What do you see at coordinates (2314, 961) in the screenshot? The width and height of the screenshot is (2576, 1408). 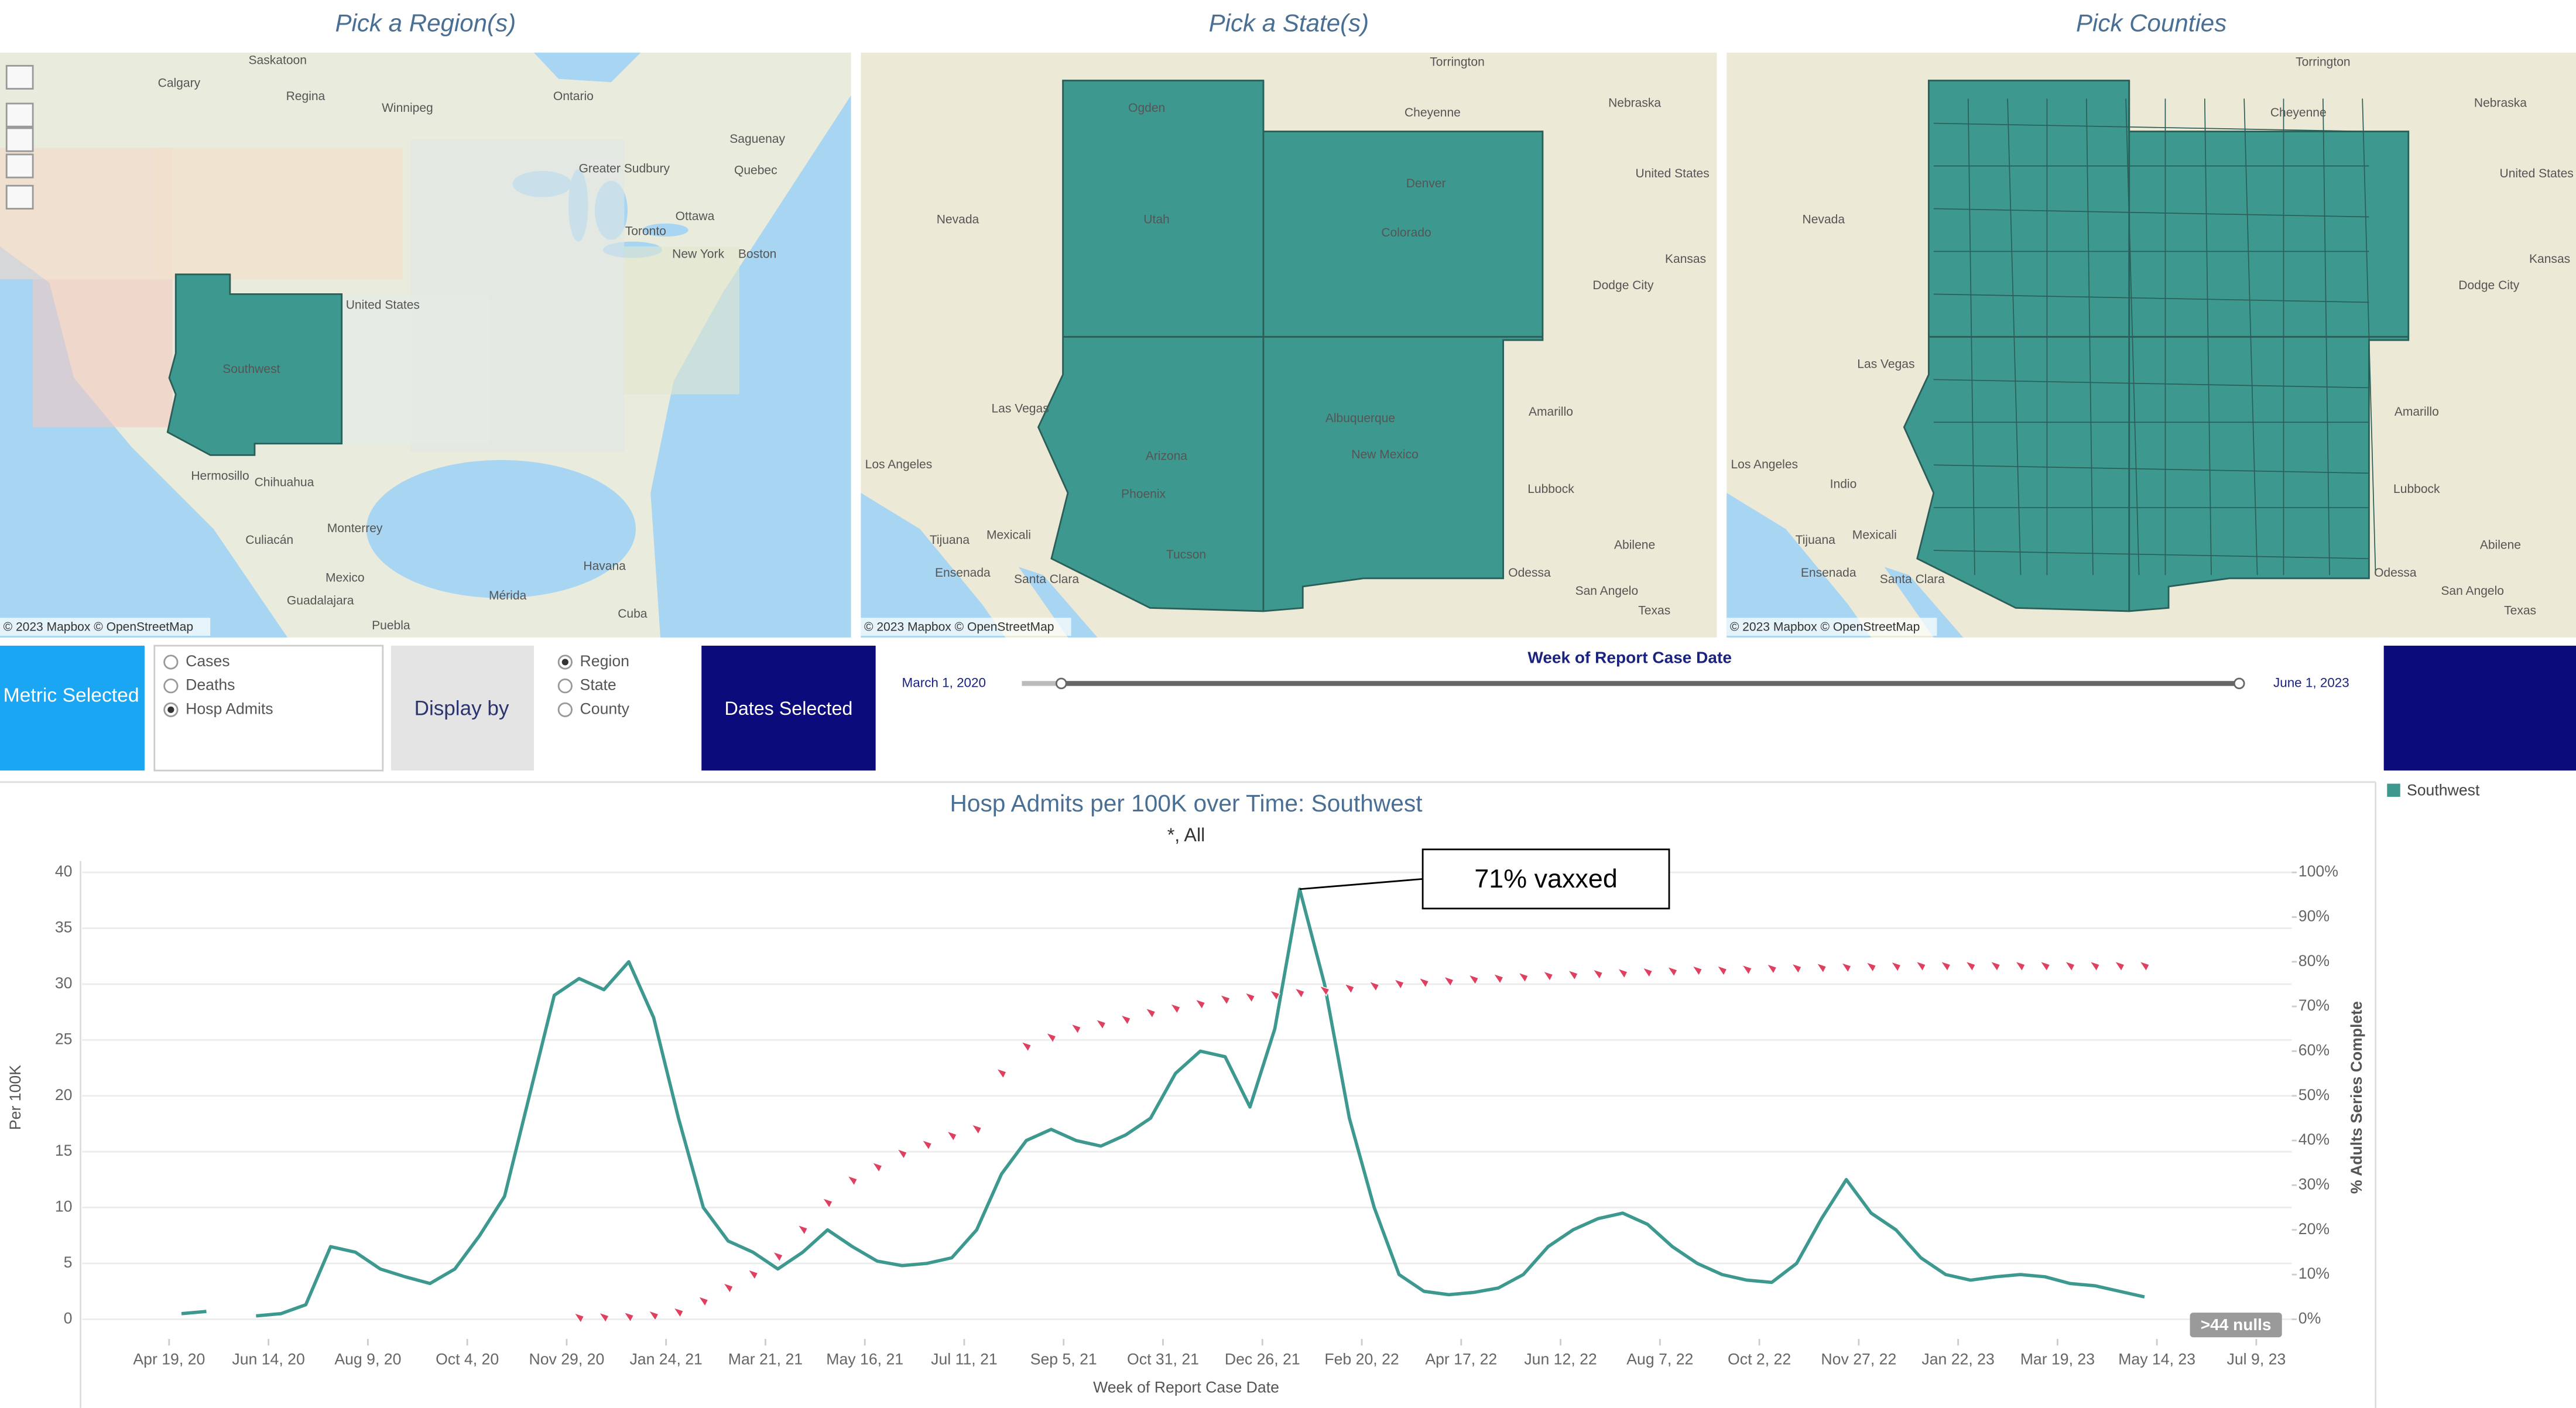 I see `y2-tick-label: 80%` at bounding box center [2314, 961].